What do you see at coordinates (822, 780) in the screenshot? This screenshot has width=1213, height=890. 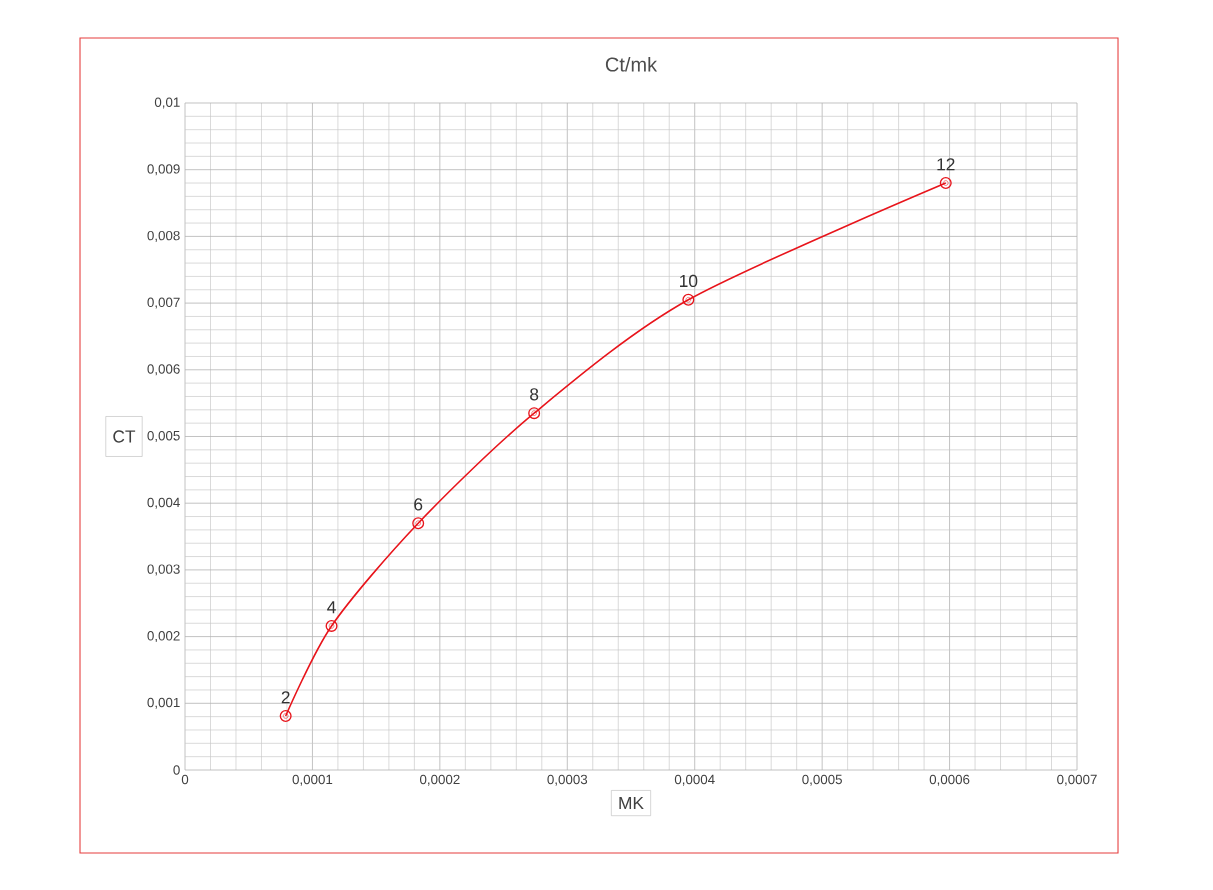 I see `x-tick-label: 0,0005` at bounding box center [822, 780].